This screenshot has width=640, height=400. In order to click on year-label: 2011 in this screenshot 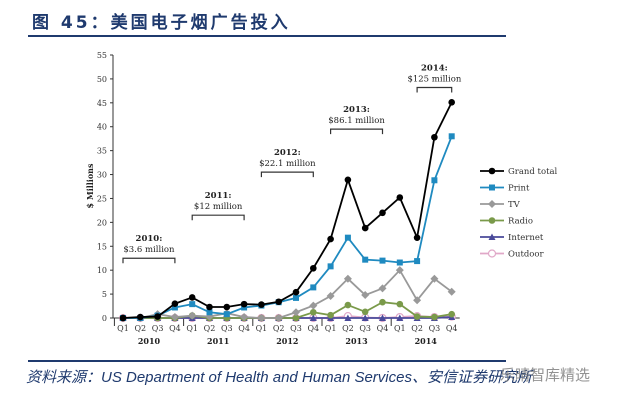, I will do `click(218, 341)`.